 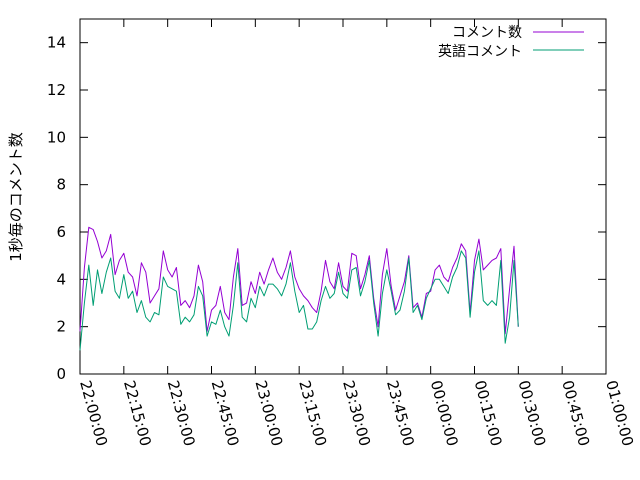 I want to click on legend: コメント数 英語コメント, so click(x=511, y=42).